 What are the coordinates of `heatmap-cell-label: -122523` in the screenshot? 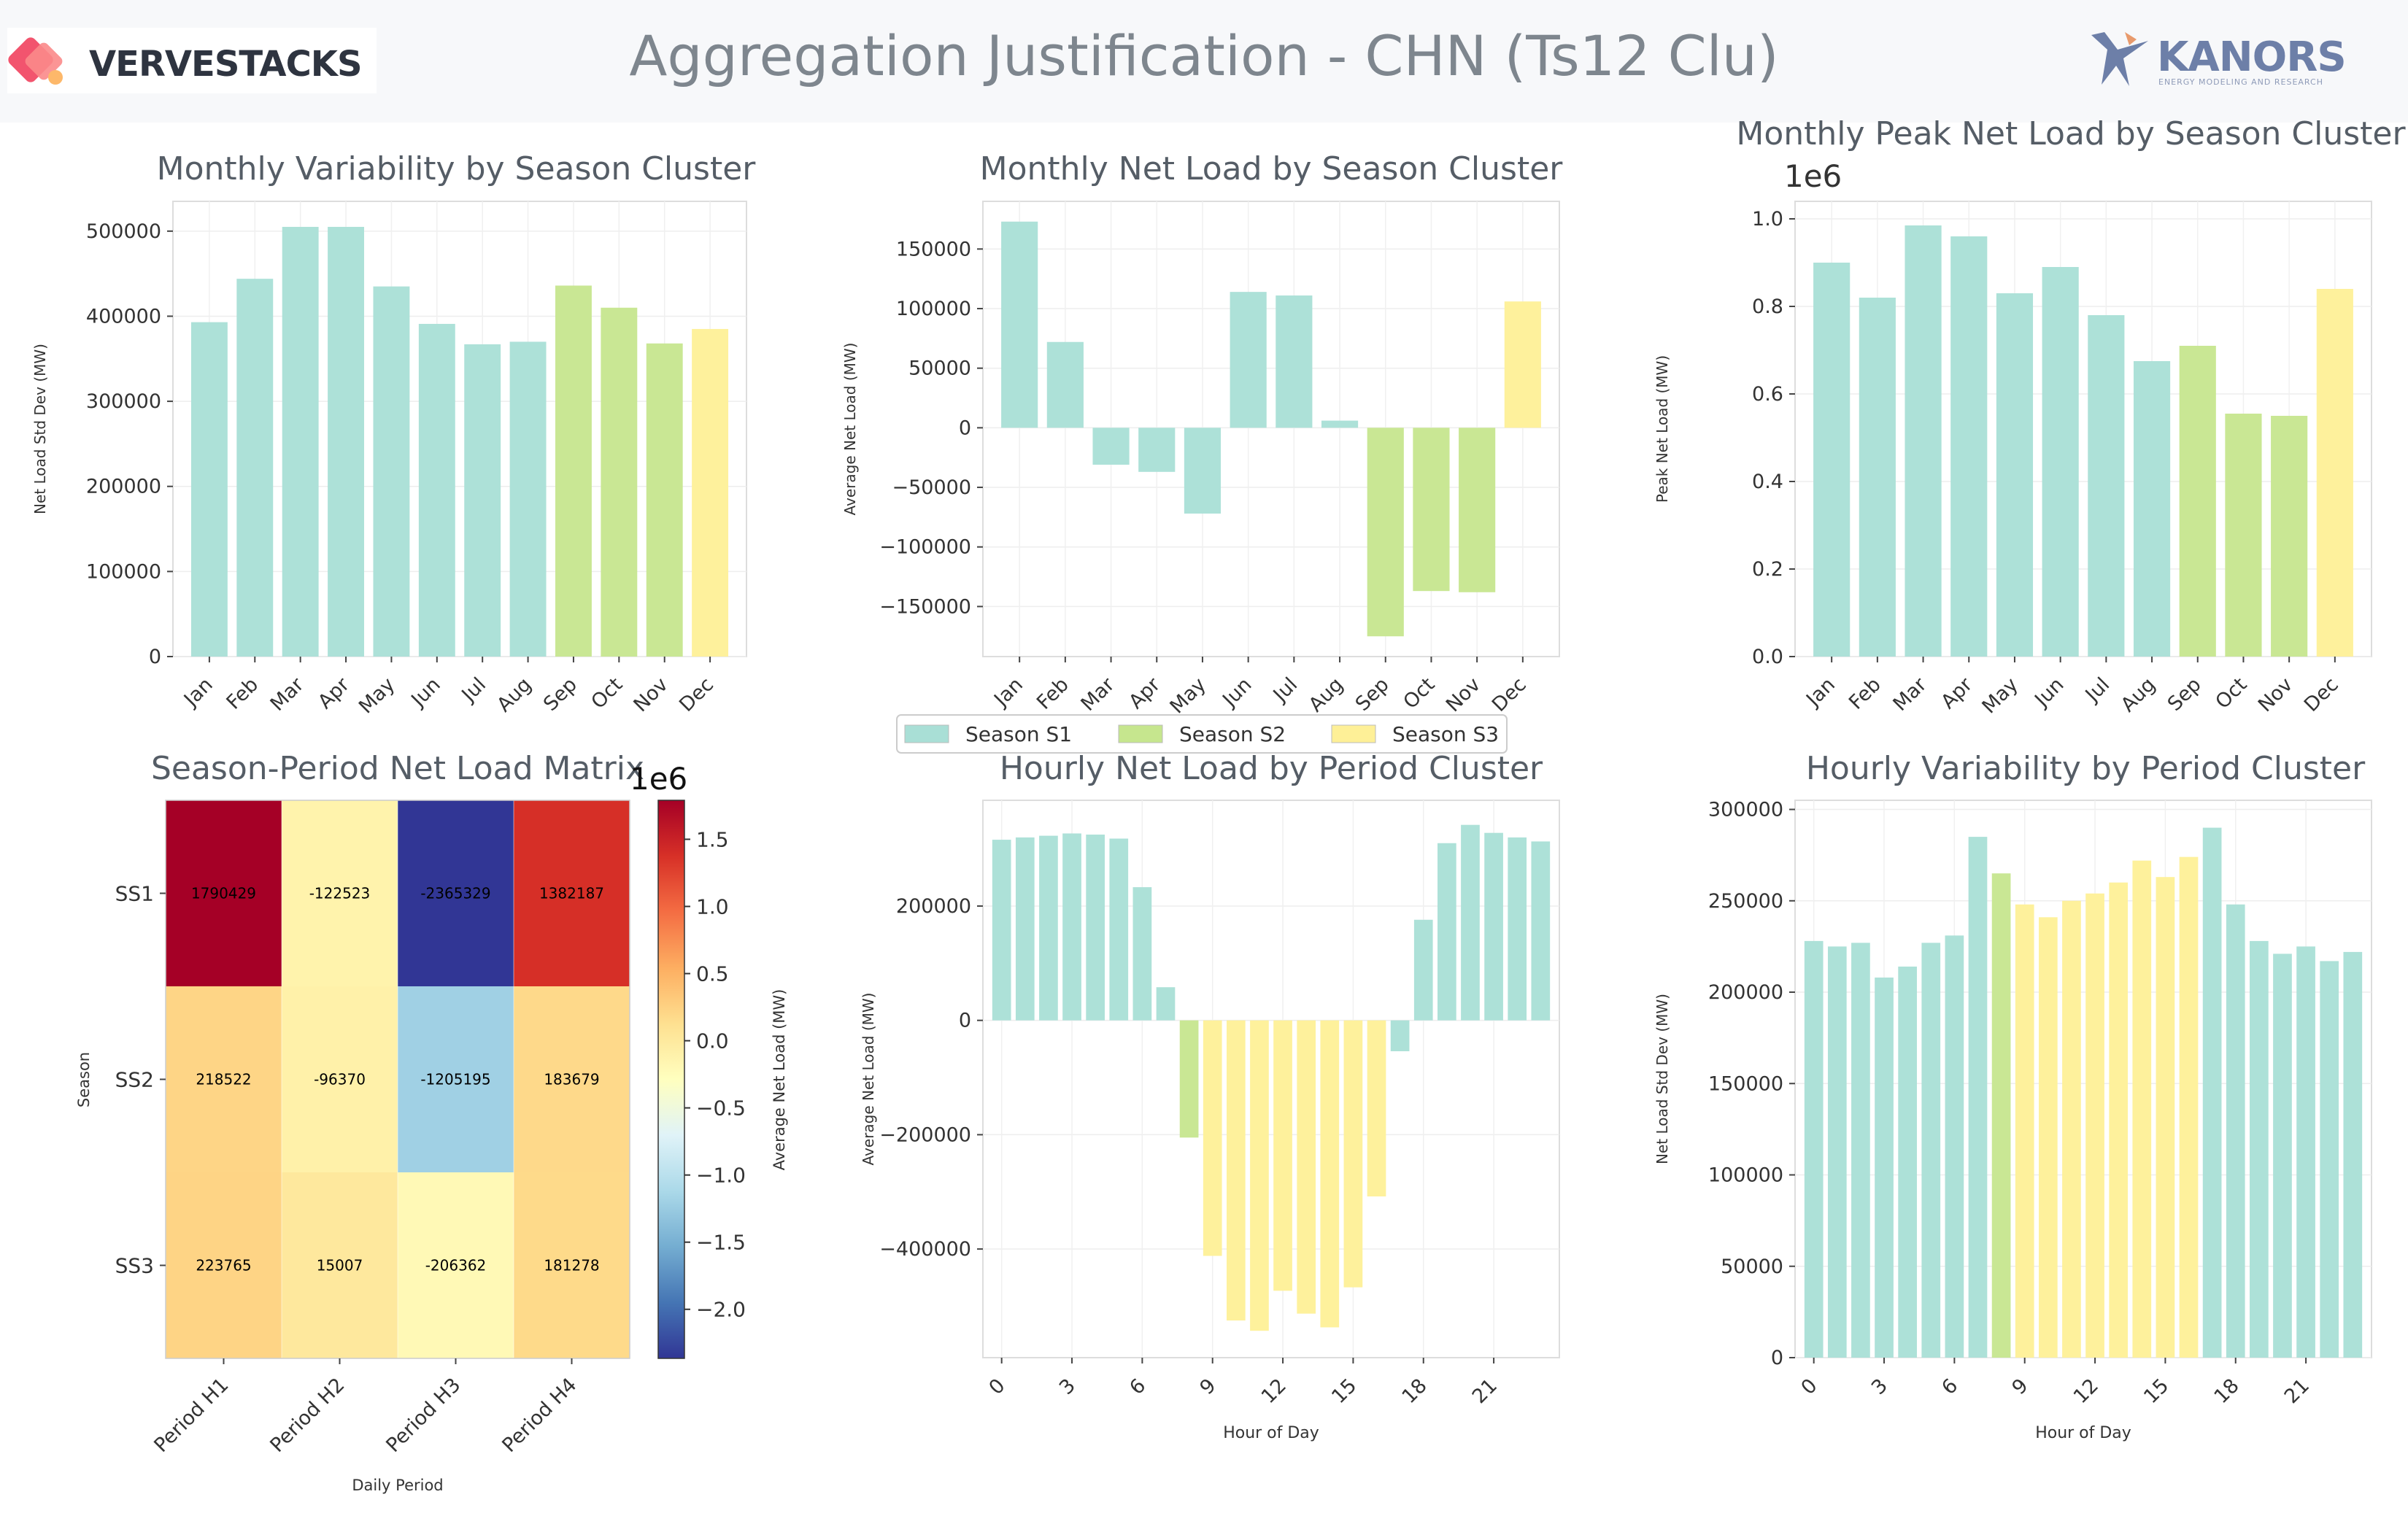 It's located at (340, 894).